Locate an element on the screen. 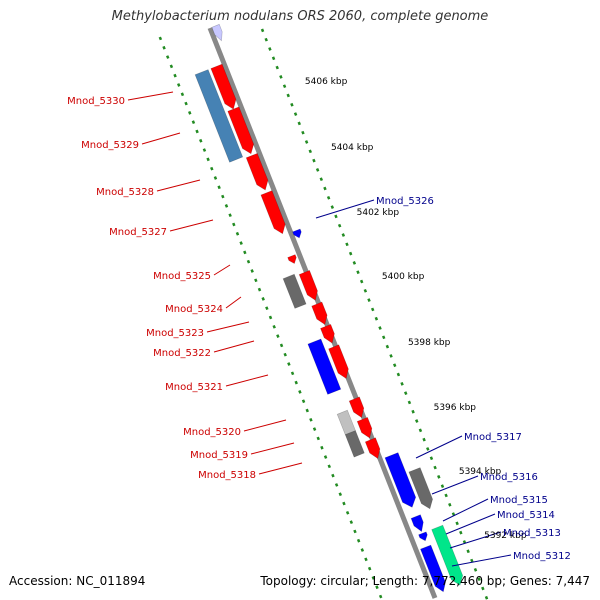 This screenshot has height=600, width=600. gene-label: Mnod_5314 is located at coordinates (526, 515).